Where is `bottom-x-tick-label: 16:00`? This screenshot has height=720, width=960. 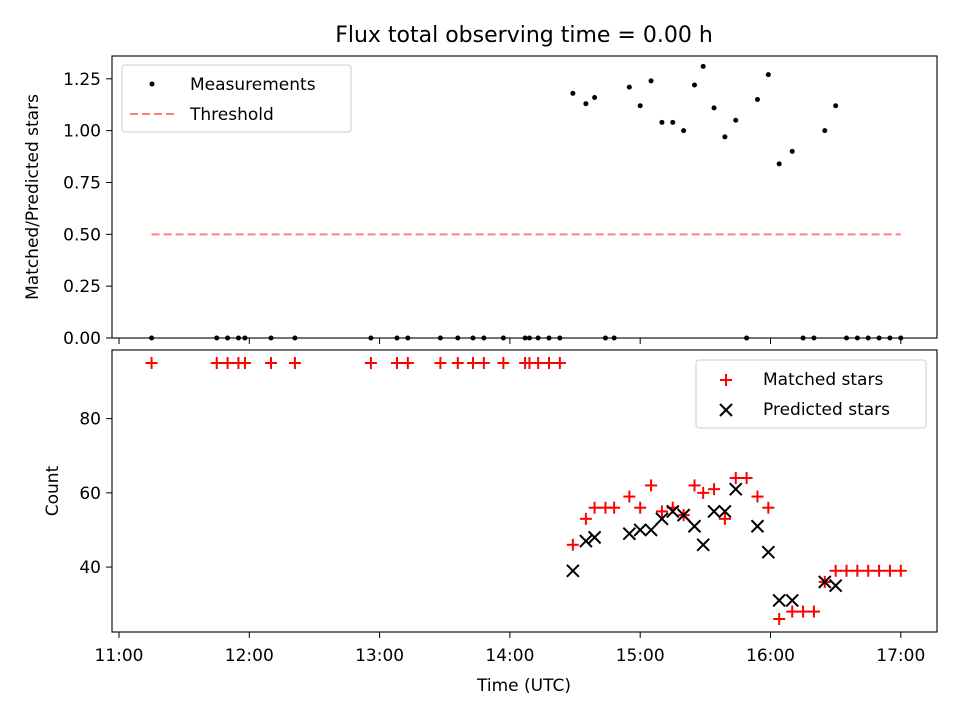
bottom-x-tick-label: 16:00 is located at coordinates (770, 656).